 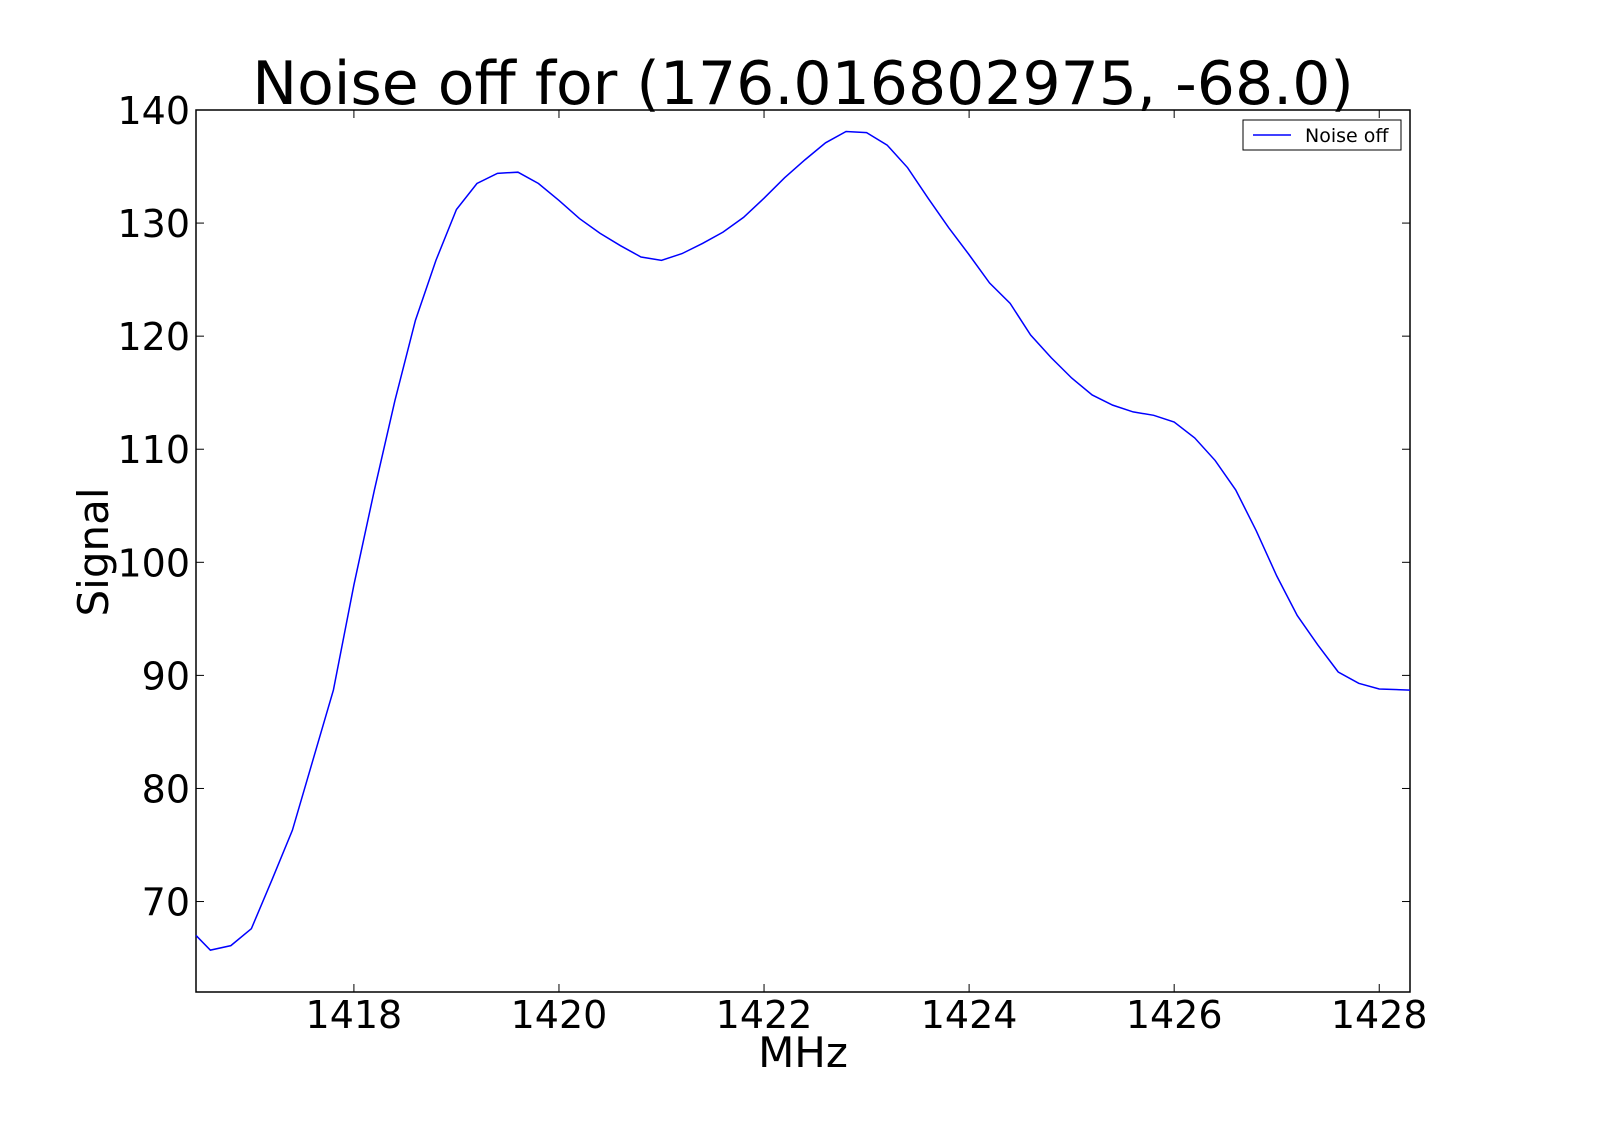 I want to click on y-tick-label: 70, so click(x=166, y=903).